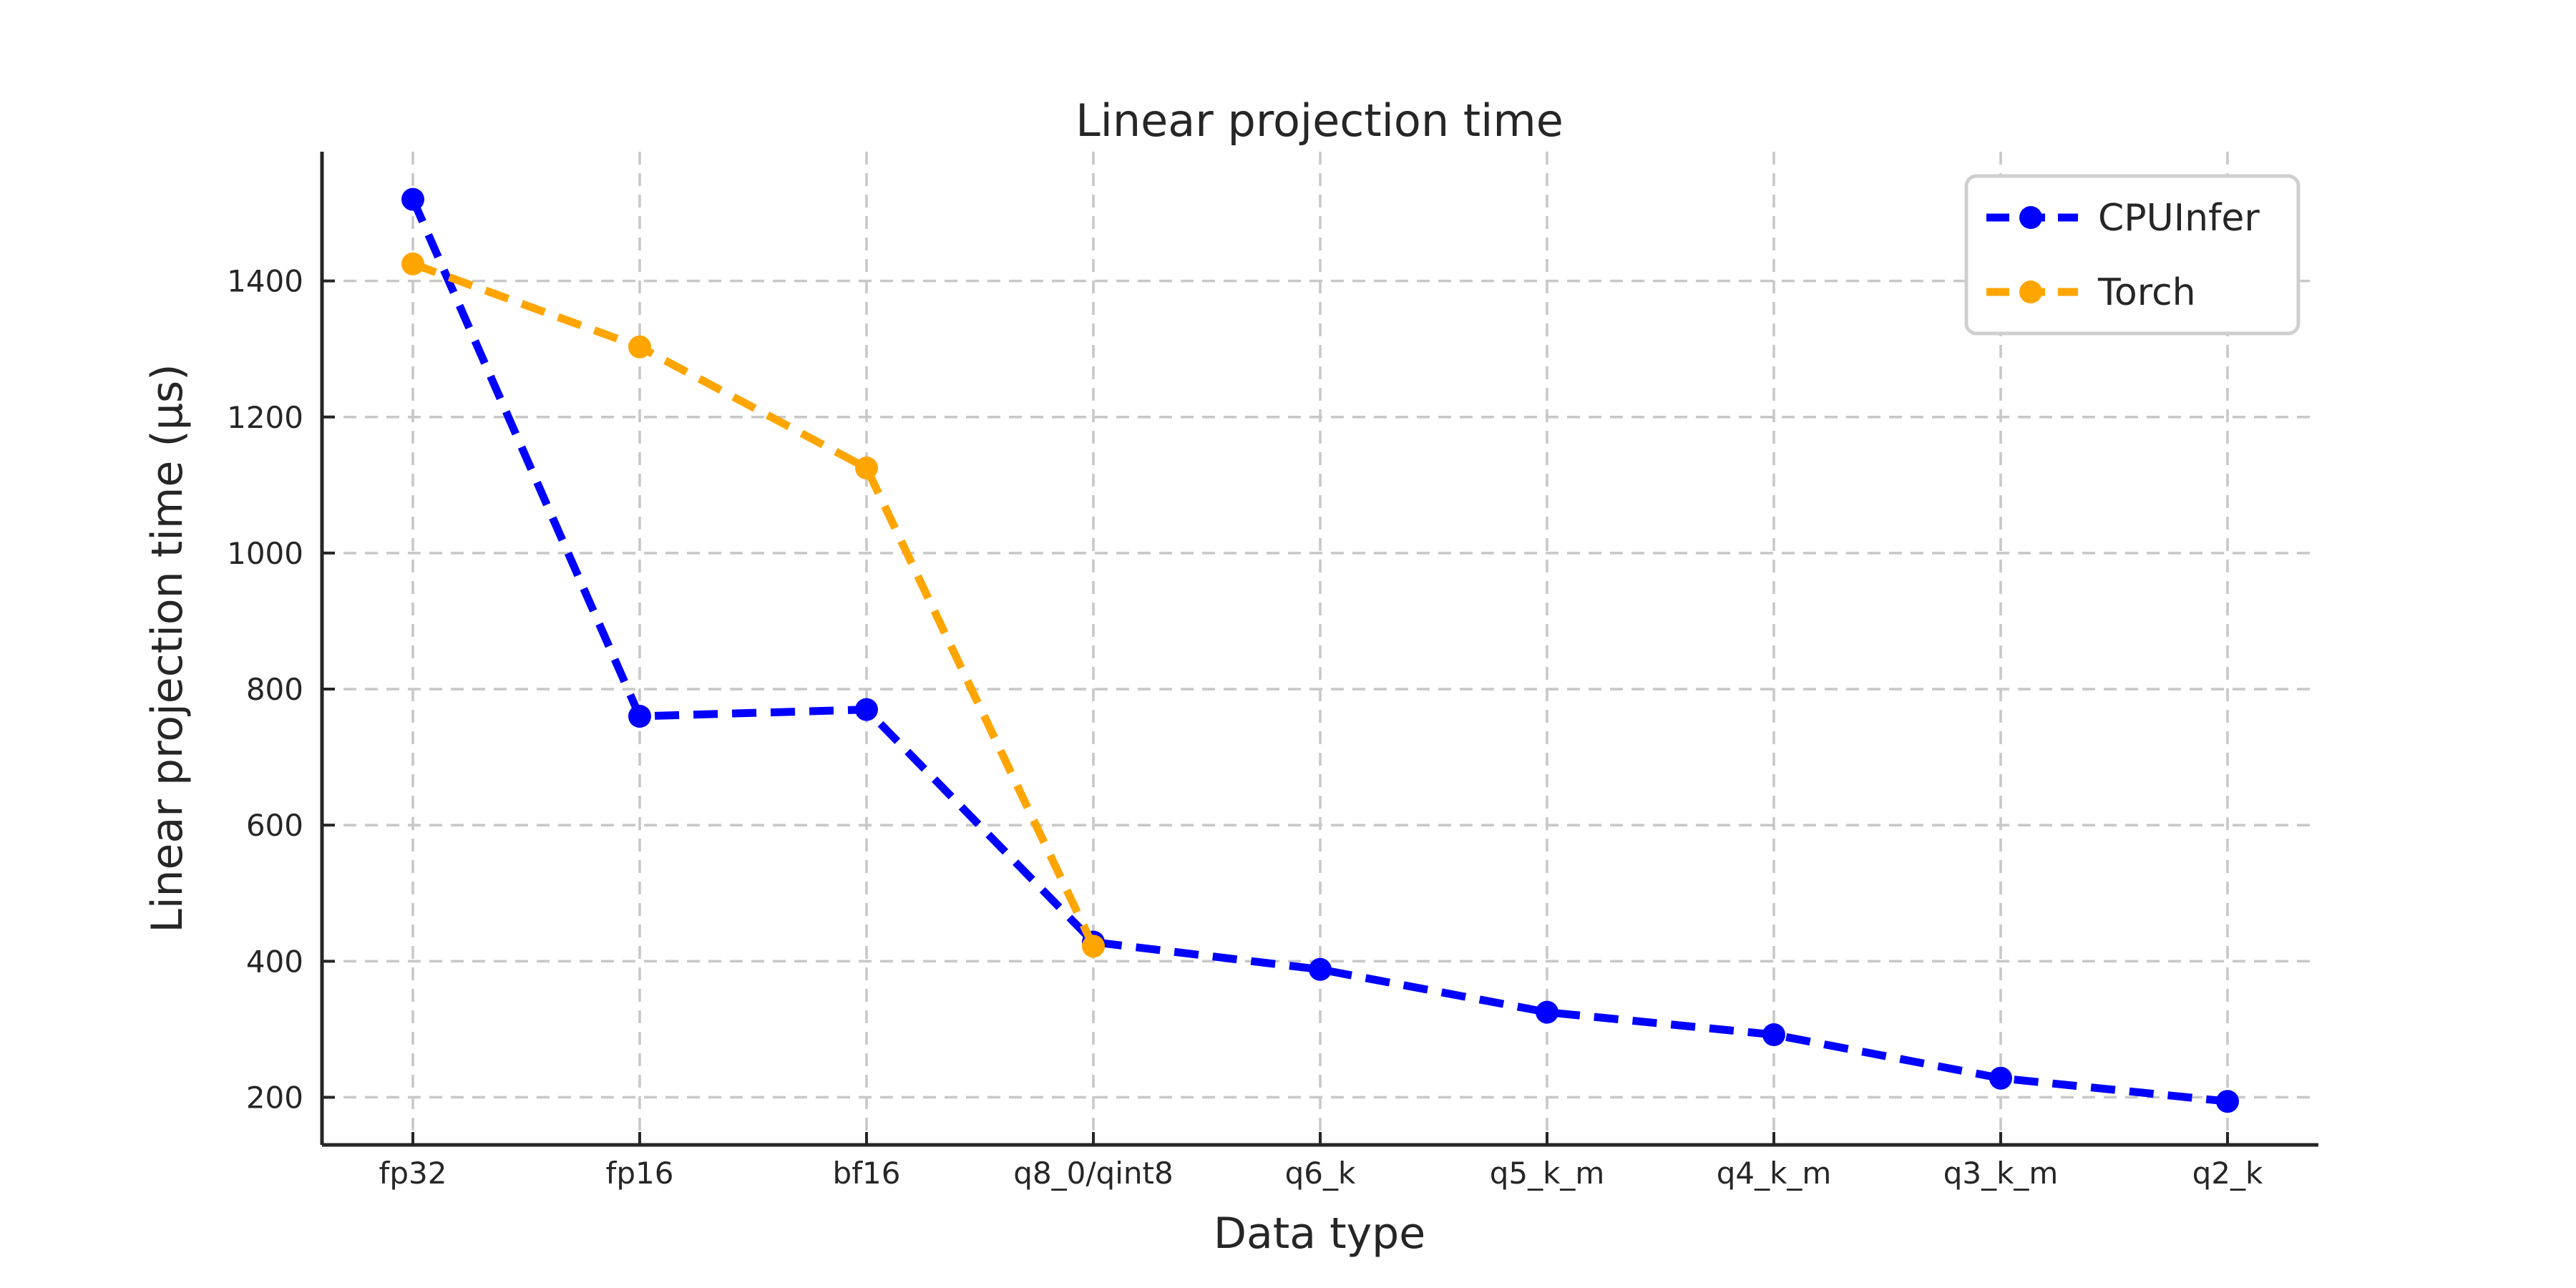 The image size is (2576, 1288). What do you see at coordinates (1320, 1173) in the screenshot?
I see `x-tick-label: q6_k` at bounding box center [1320, 1173].